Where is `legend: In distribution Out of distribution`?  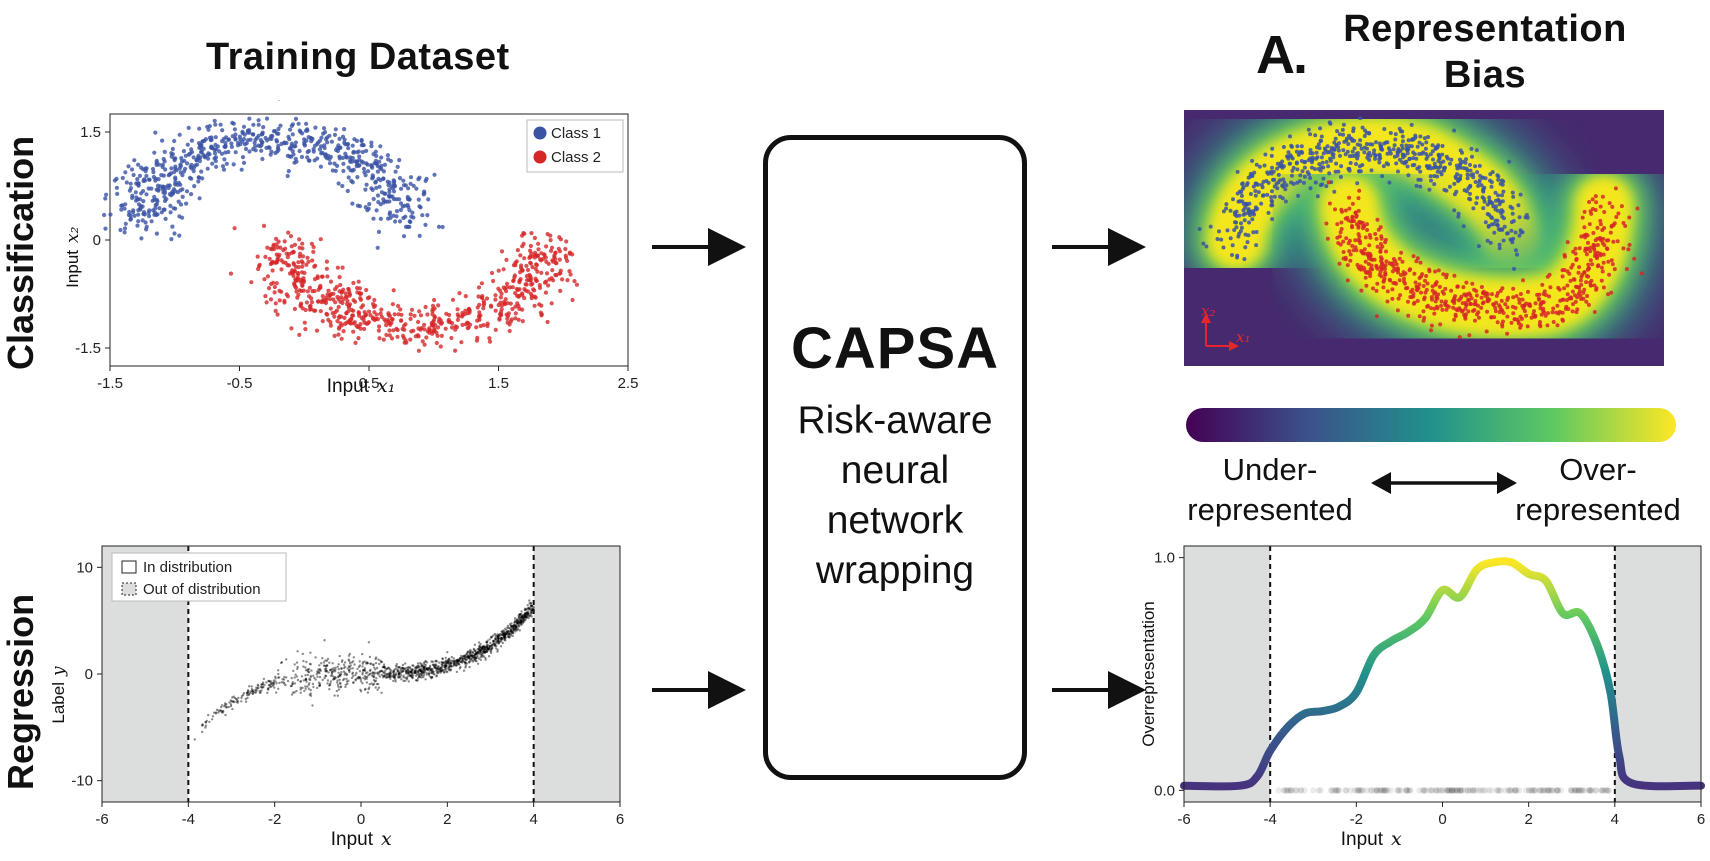 legend: In distribution Out of distribution is located at coordinates (199, 577).